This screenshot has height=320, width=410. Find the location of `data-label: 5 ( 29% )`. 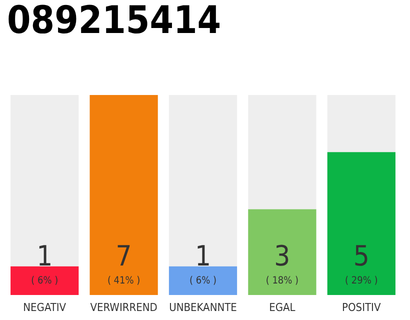

data-label: 5 ( 29% ) is located at coordinates (361, 263).